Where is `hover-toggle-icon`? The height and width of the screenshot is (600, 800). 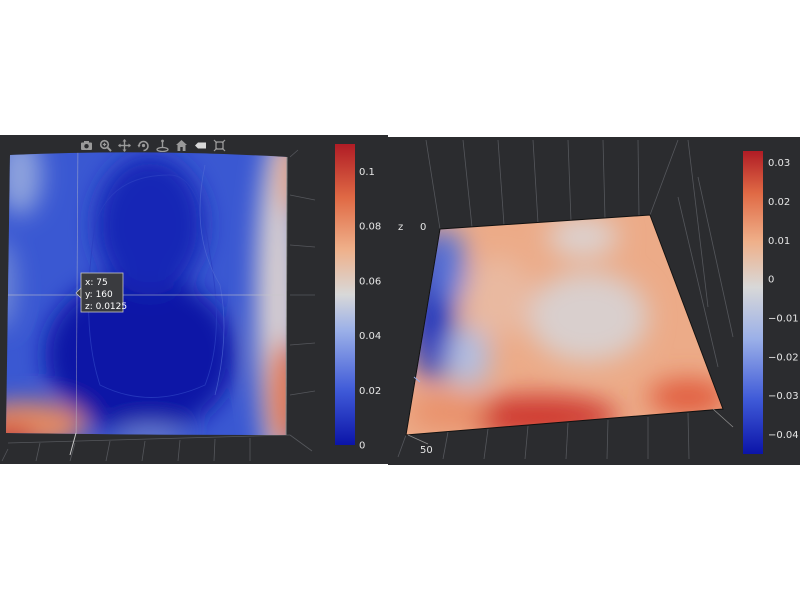
hover-toggle-icon is located at coordinates (200, 145).